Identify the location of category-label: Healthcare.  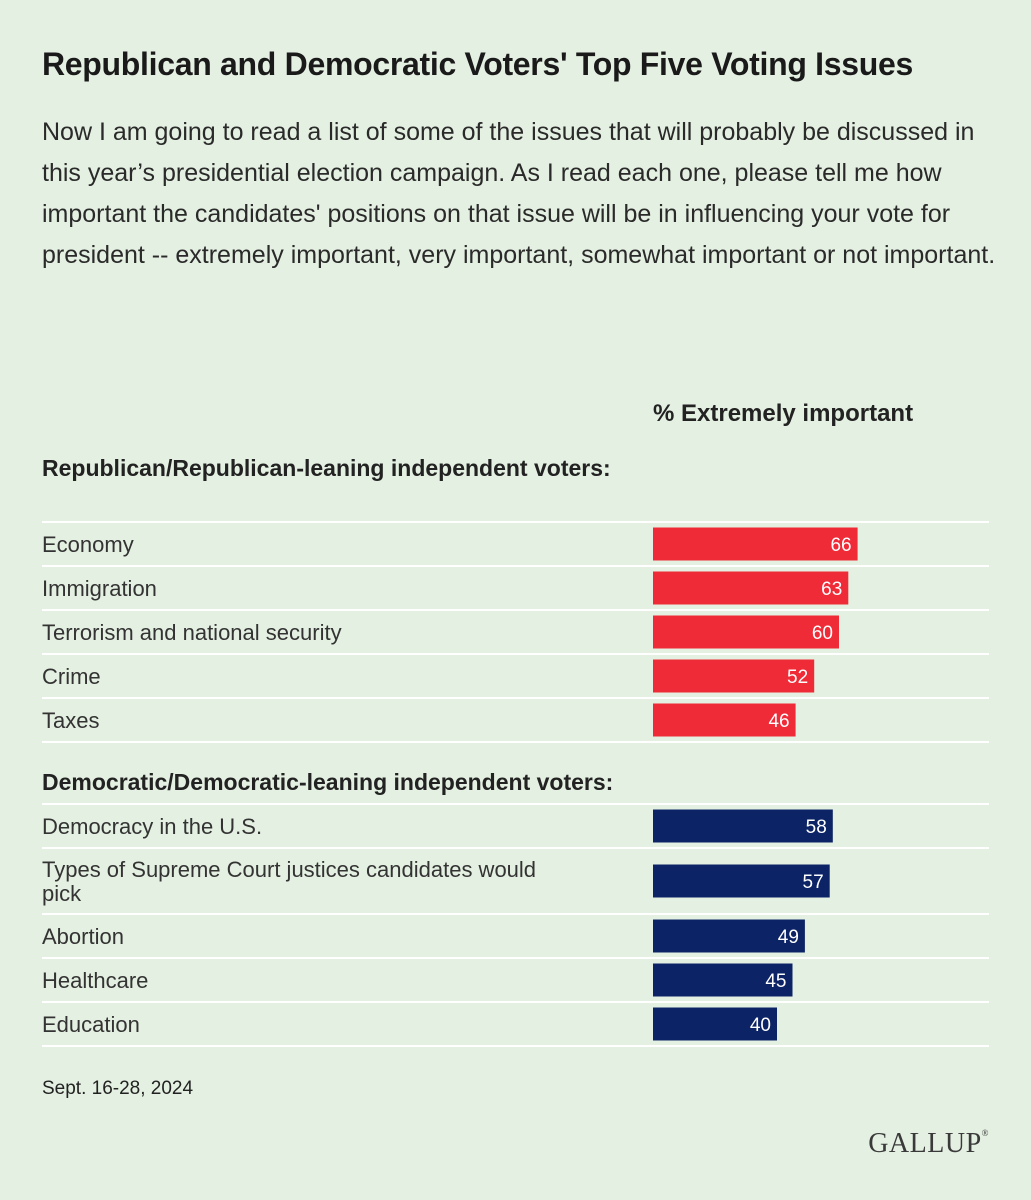
(95, 980).